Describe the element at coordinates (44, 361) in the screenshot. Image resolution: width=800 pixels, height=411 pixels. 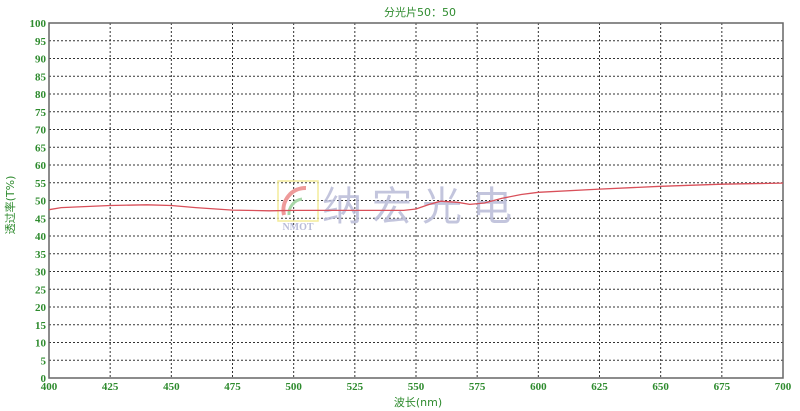
I see `y-tick-label: 5` at that location.